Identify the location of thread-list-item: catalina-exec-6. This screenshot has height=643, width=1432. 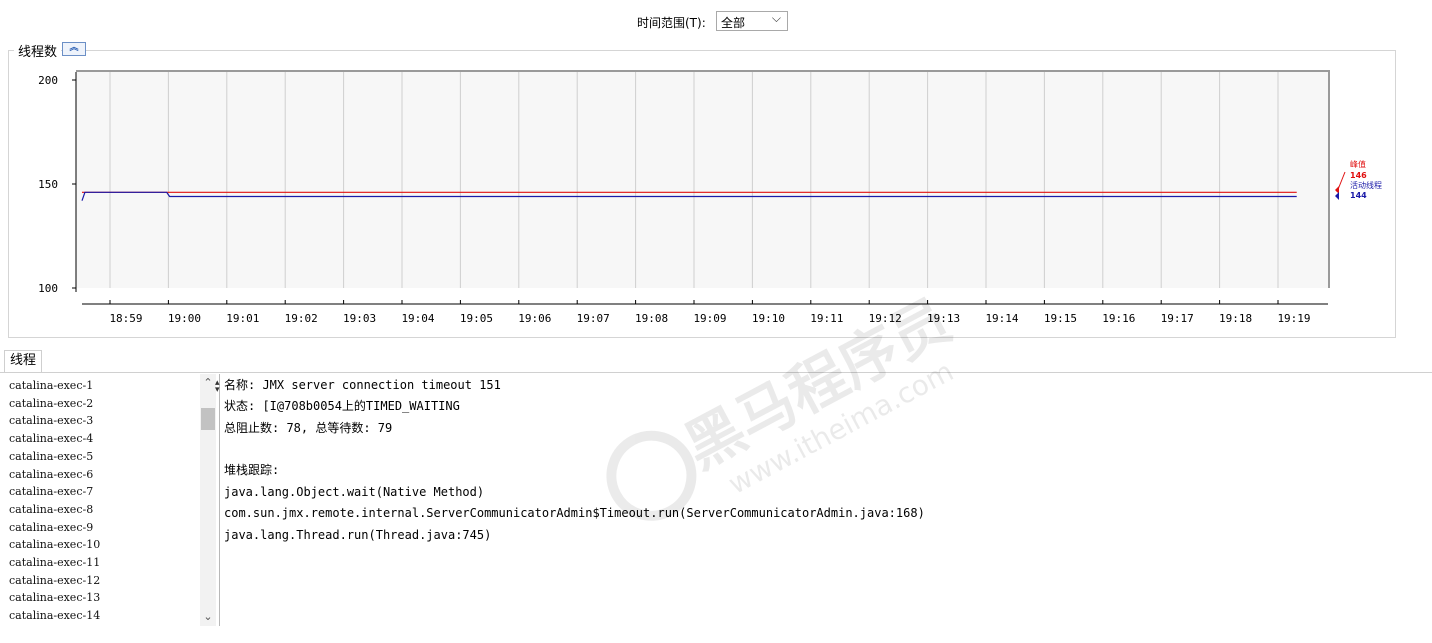
(51, 474).